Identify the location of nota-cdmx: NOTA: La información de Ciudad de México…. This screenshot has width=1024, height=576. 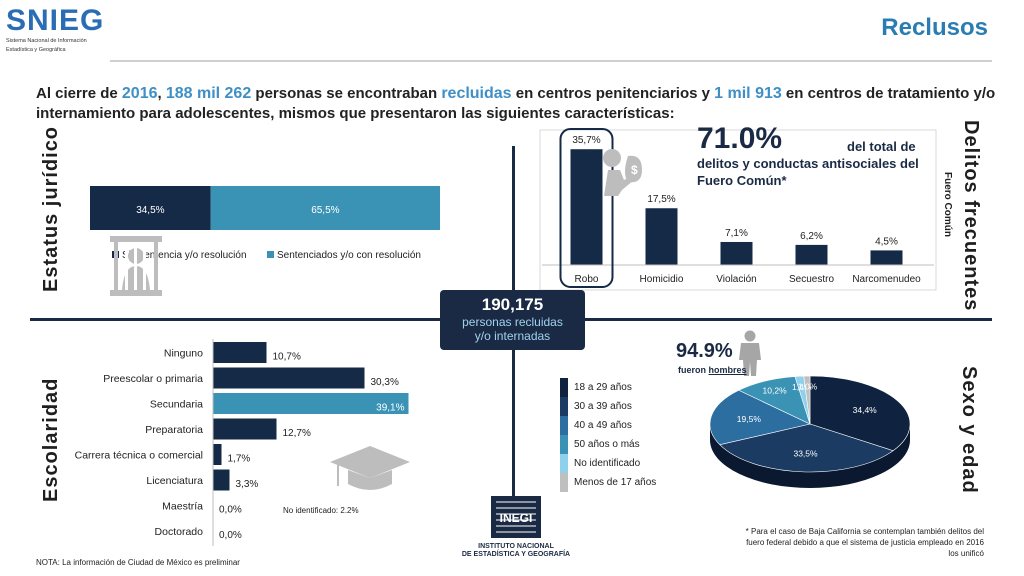
(138, 562).